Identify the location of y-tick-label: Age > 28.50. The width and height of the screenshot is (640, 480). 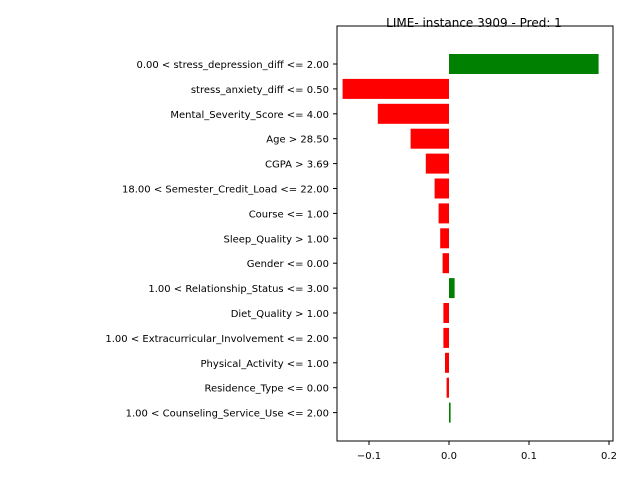
(297, 140).